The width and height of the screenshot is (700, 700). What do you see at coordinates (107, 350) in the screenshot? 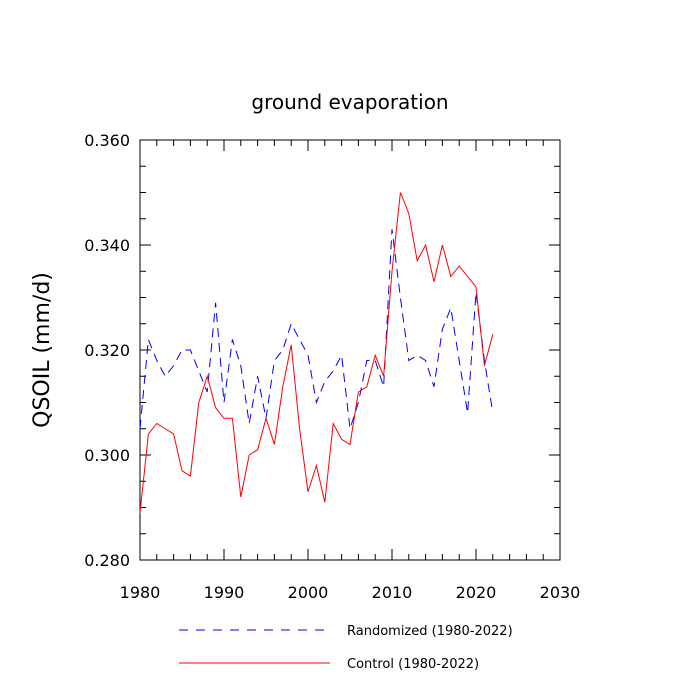
I see `y-tick-label: 0.320` at bounding box center [107, 350].